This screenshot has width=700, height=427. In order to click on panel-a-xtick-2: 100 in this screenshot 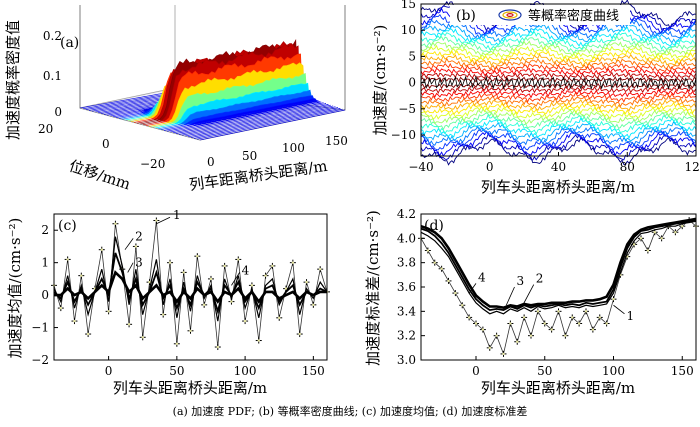, I will do `click(293, 148)`.